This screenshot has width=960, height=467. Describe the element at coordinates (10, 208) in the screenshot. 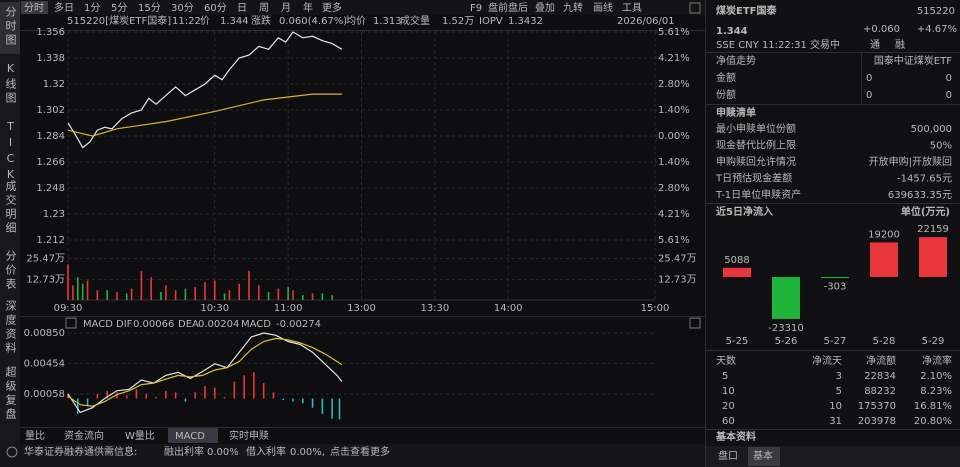

I see `sidebar-tab: 成交明细` at that location.